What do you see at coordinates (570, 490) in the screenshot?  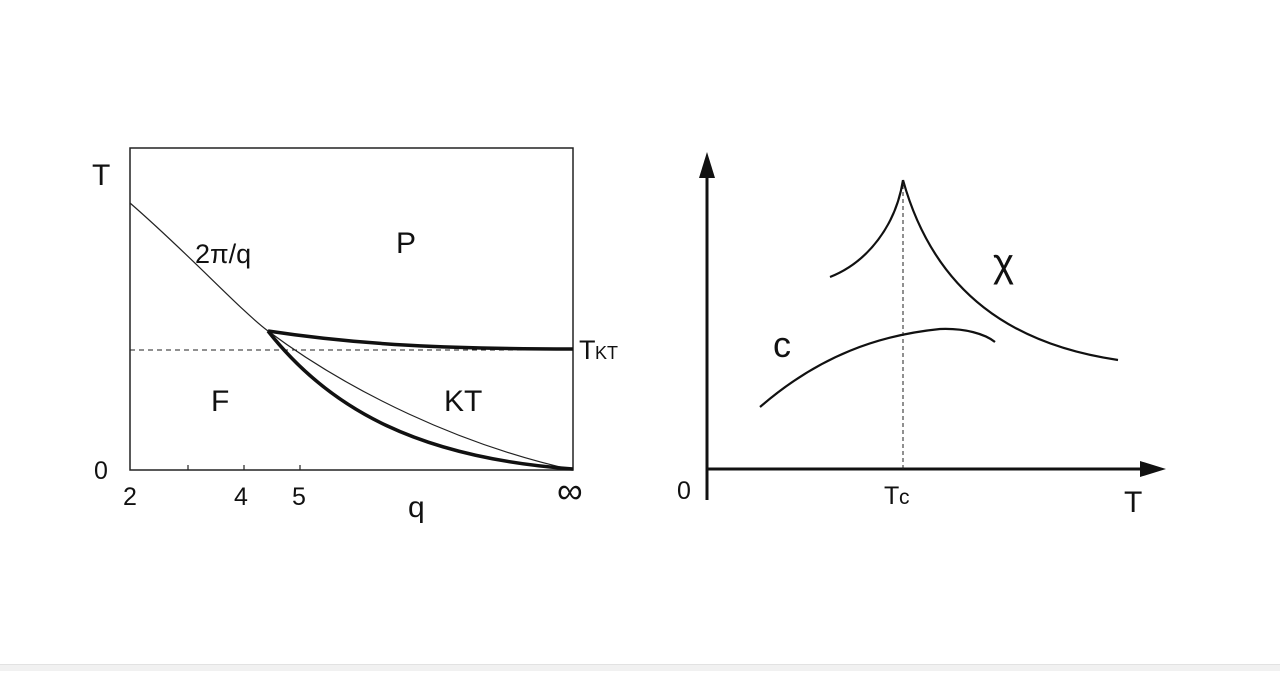 I see `q-tick-label-infinity: ∞` at bounding box center [570, 490].